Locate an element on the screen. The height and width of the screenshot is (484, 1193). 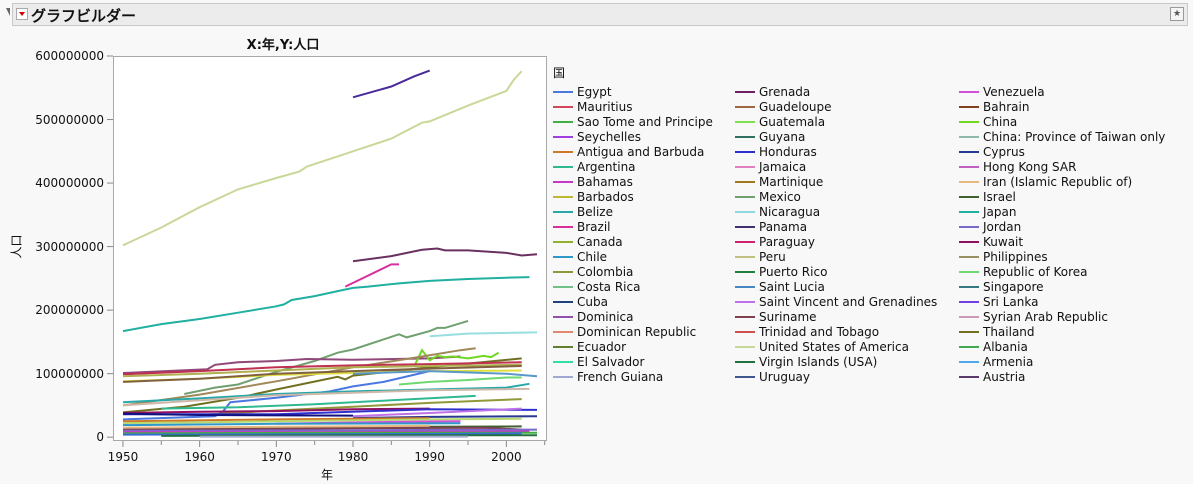
legend-label: Argentina is located at coordinates (606, 167).